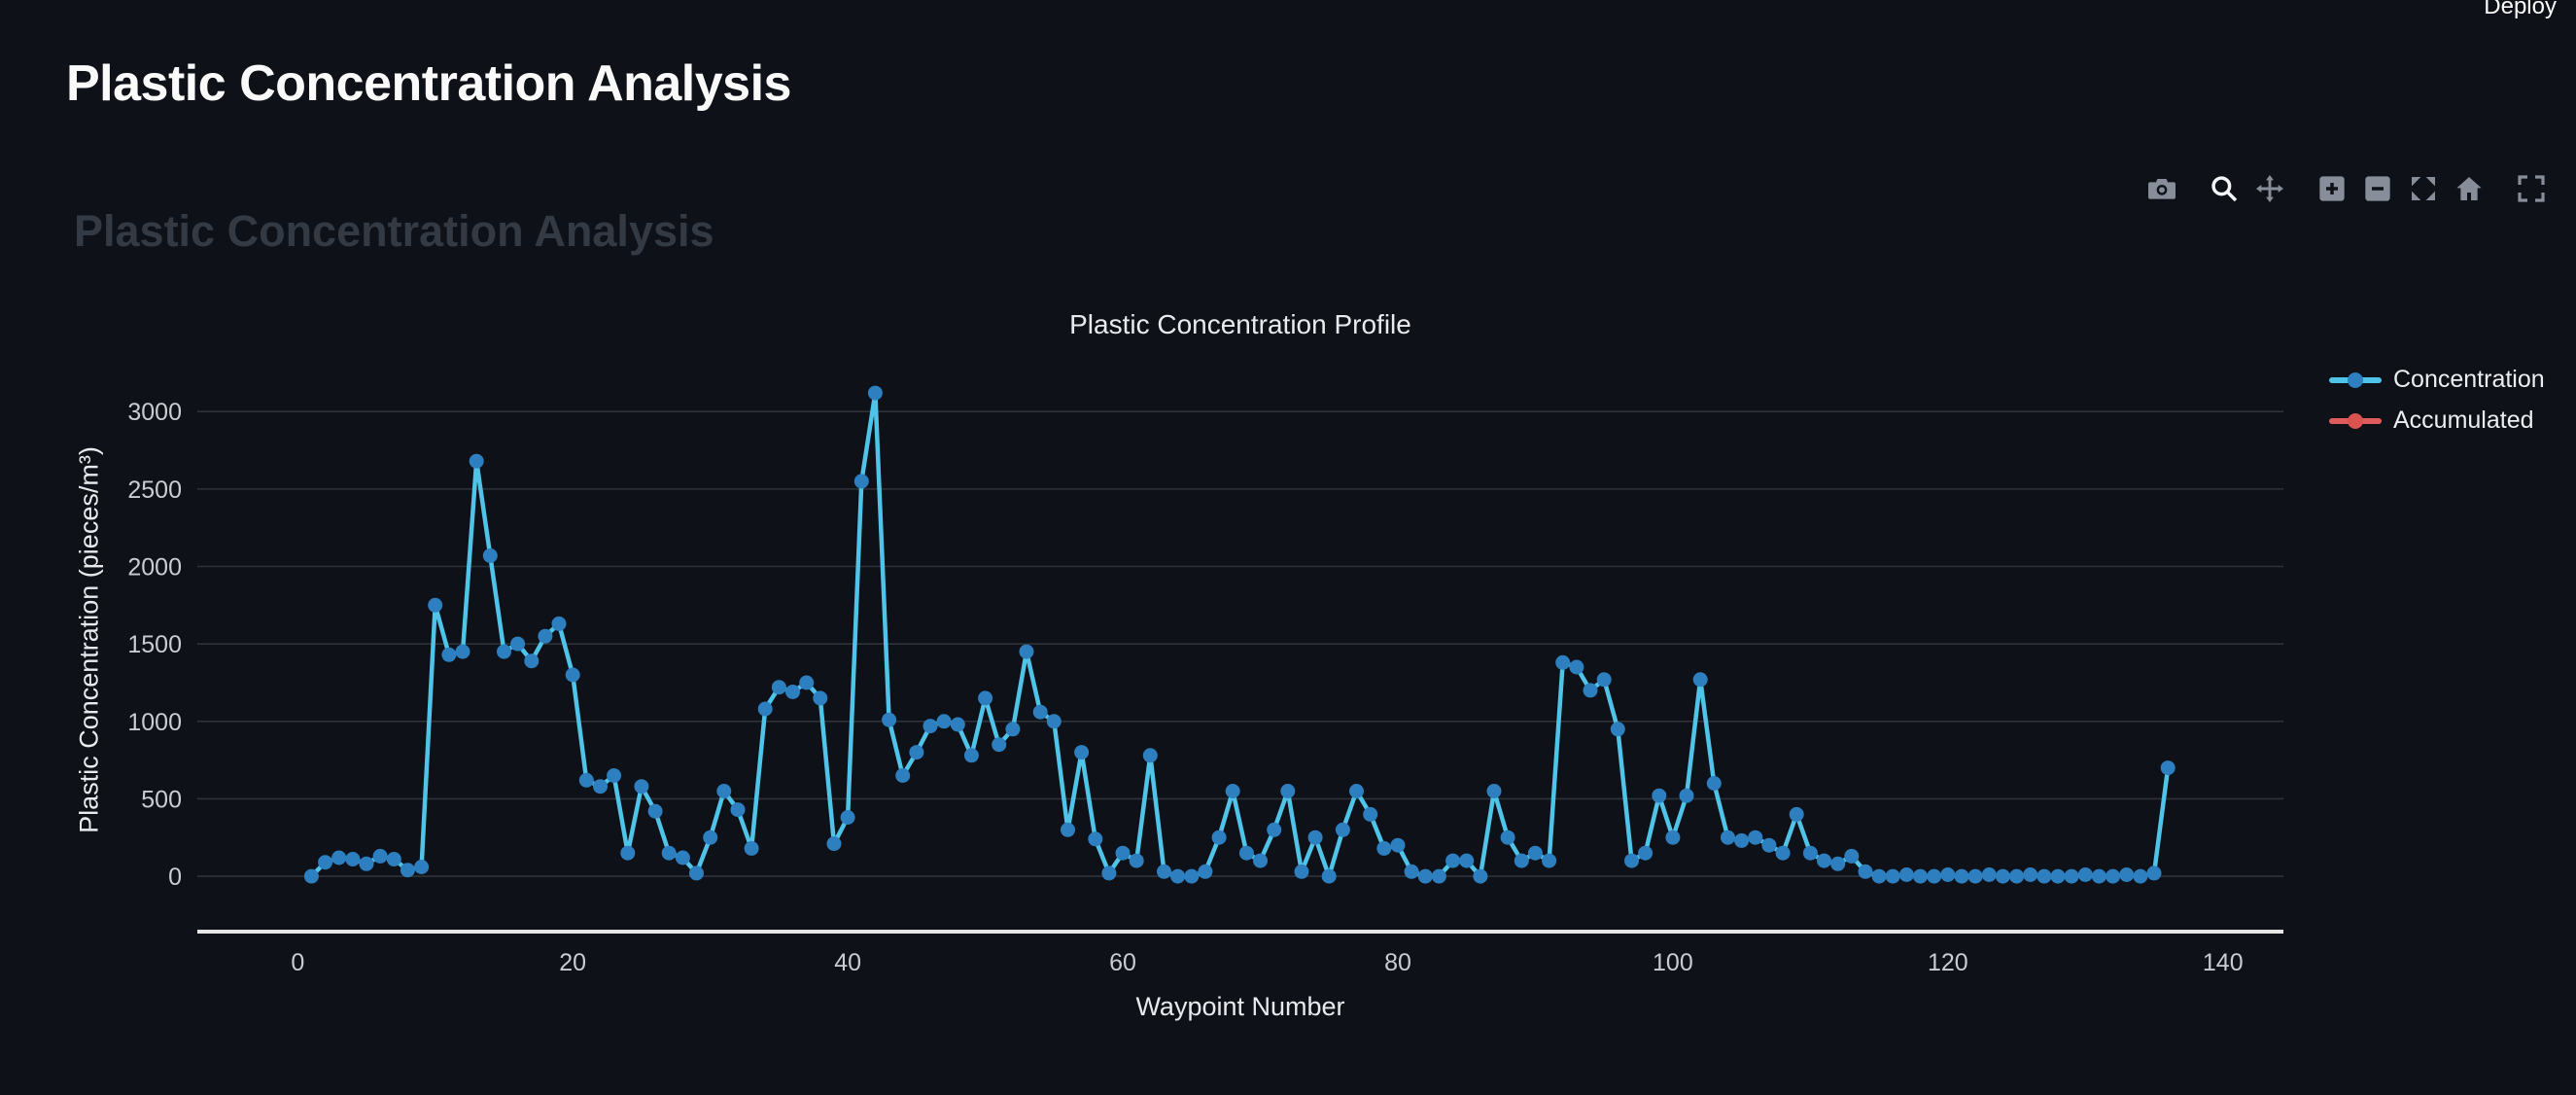  Describe the element at coordinates (175, 877) in the screenshot. I see `y-tick-label: 0` at that location.